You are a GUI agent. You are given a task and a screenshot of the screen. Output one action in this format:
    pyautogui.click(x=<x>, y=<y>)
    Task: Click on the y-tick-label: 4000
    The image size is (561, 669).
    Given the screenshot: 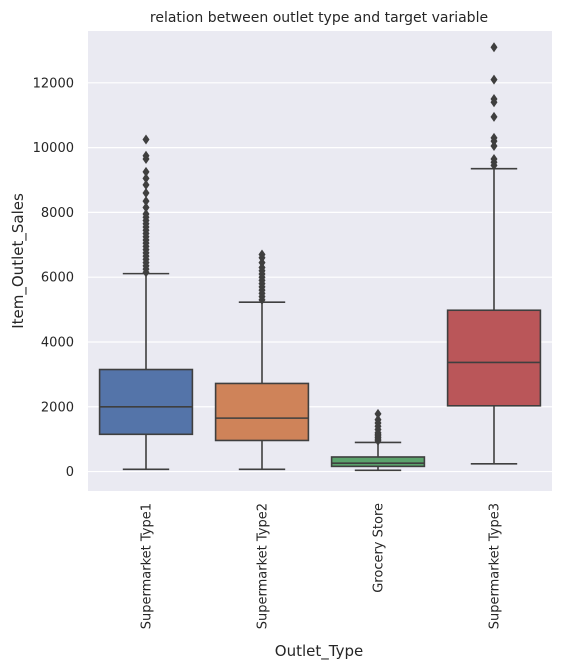 What is the action you would take?
    pyautogui.click(x=57, y=342)
    